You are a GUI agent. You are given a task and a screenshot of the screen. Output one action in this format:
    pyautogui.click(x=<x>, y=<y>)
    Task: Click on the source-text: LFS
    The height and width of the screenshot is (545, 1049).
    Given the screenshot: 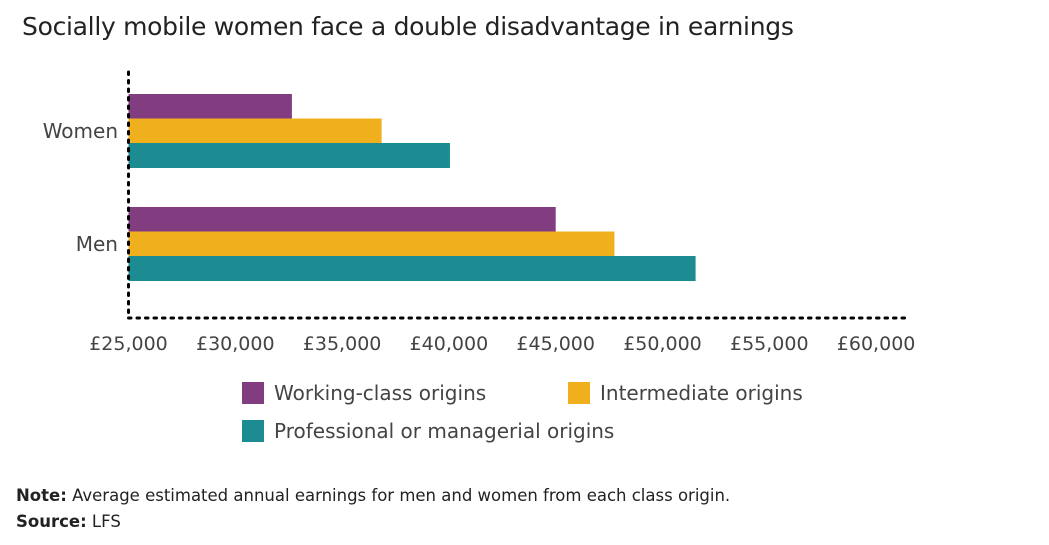 What is the action you would take?
    pyautogui.click(x=103, y=521)
    